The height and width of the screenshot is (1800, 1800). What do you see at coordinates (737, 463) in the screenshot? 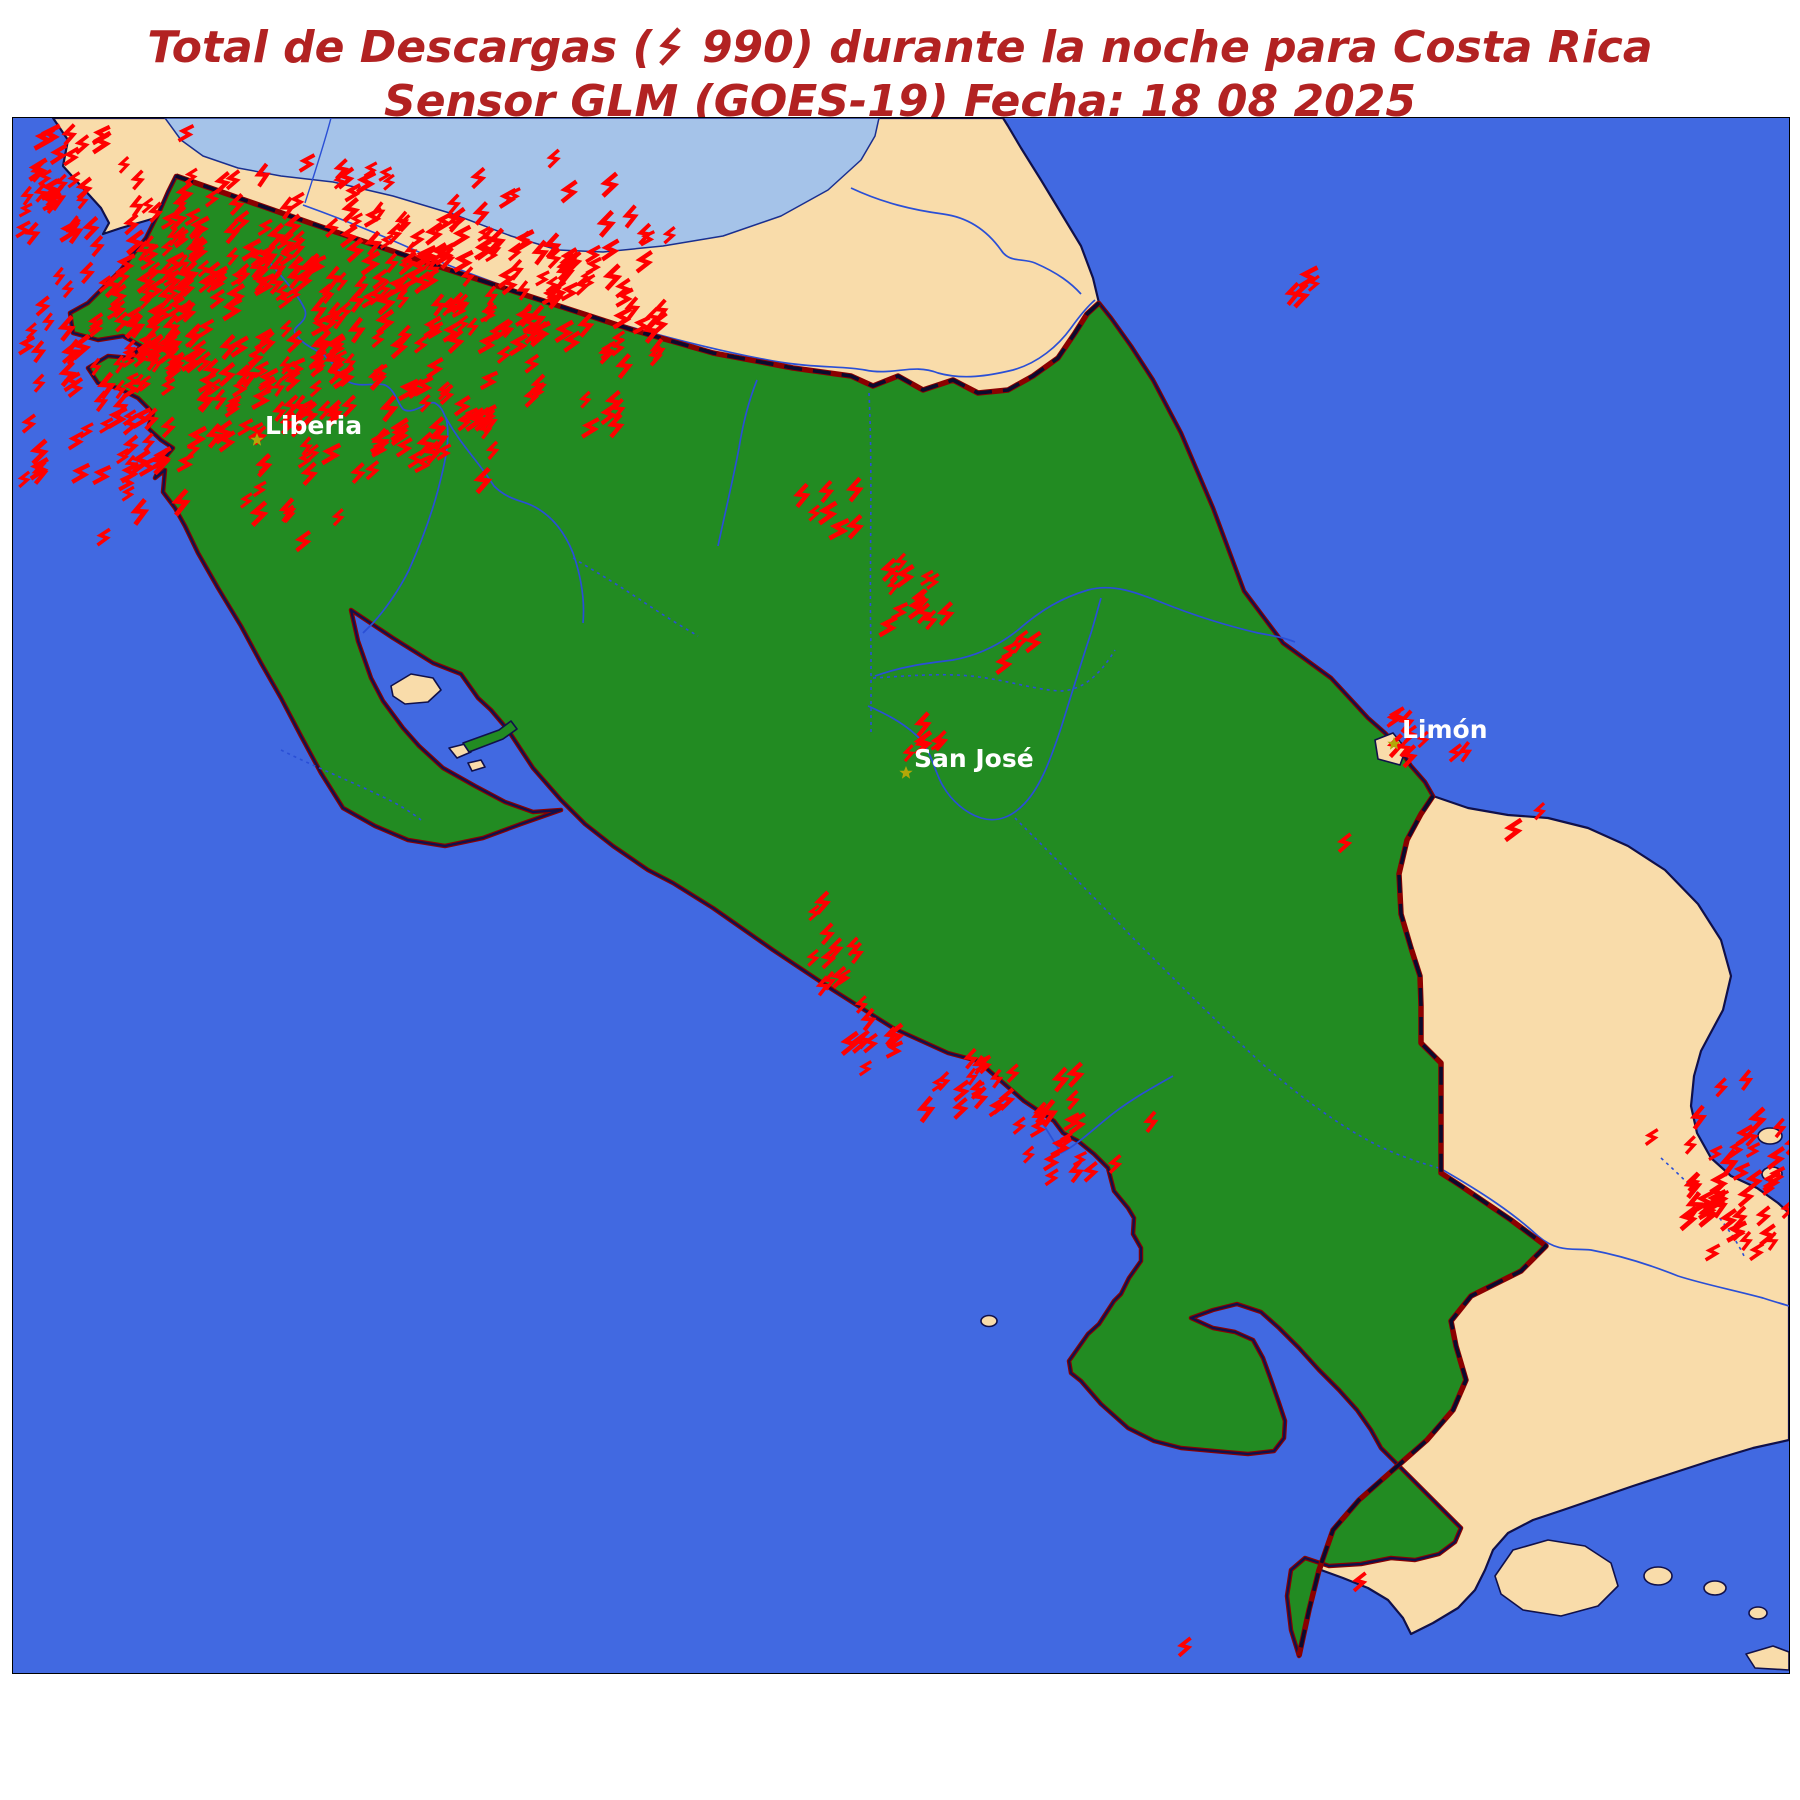
I see `rio-frio` at bounding box center [737, 463].